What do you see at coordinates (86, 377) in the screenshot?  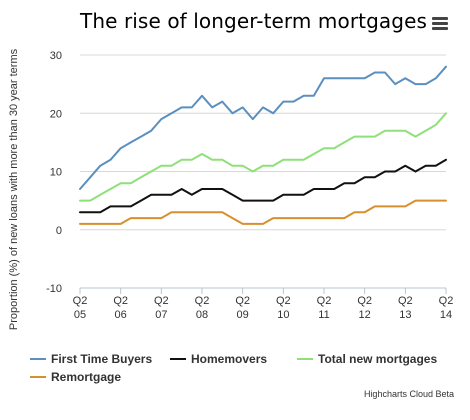 I see `legend-label: Remortgage` at bounding box center [86, 377].